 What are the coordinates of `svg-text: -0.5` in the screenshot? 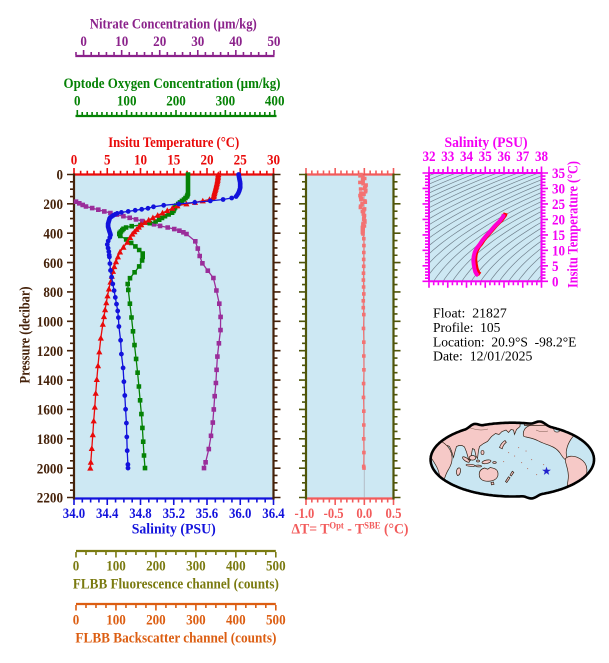 It's located at (334, 514).